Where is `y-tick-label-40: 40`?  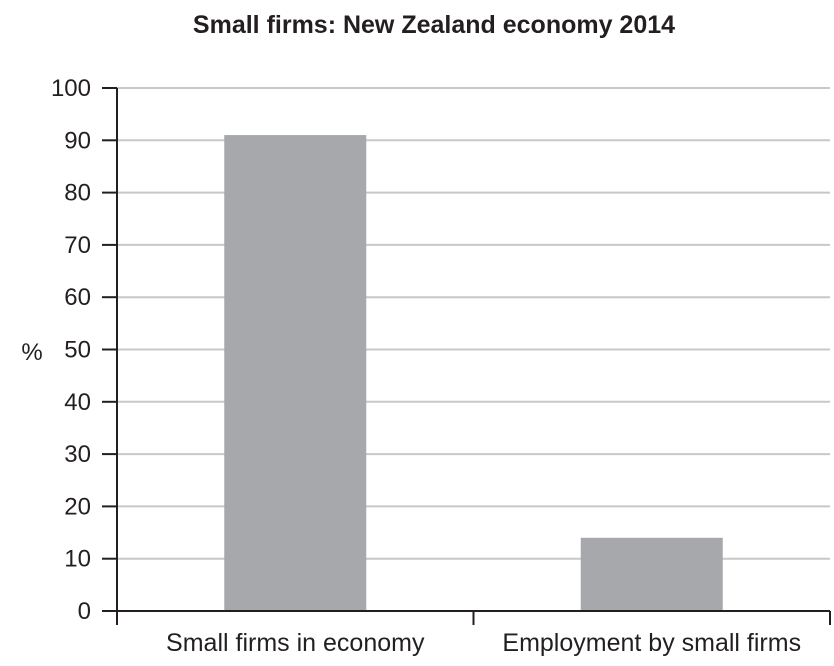
y-tick-label-40: 40 is located at coordinates (77, 402).